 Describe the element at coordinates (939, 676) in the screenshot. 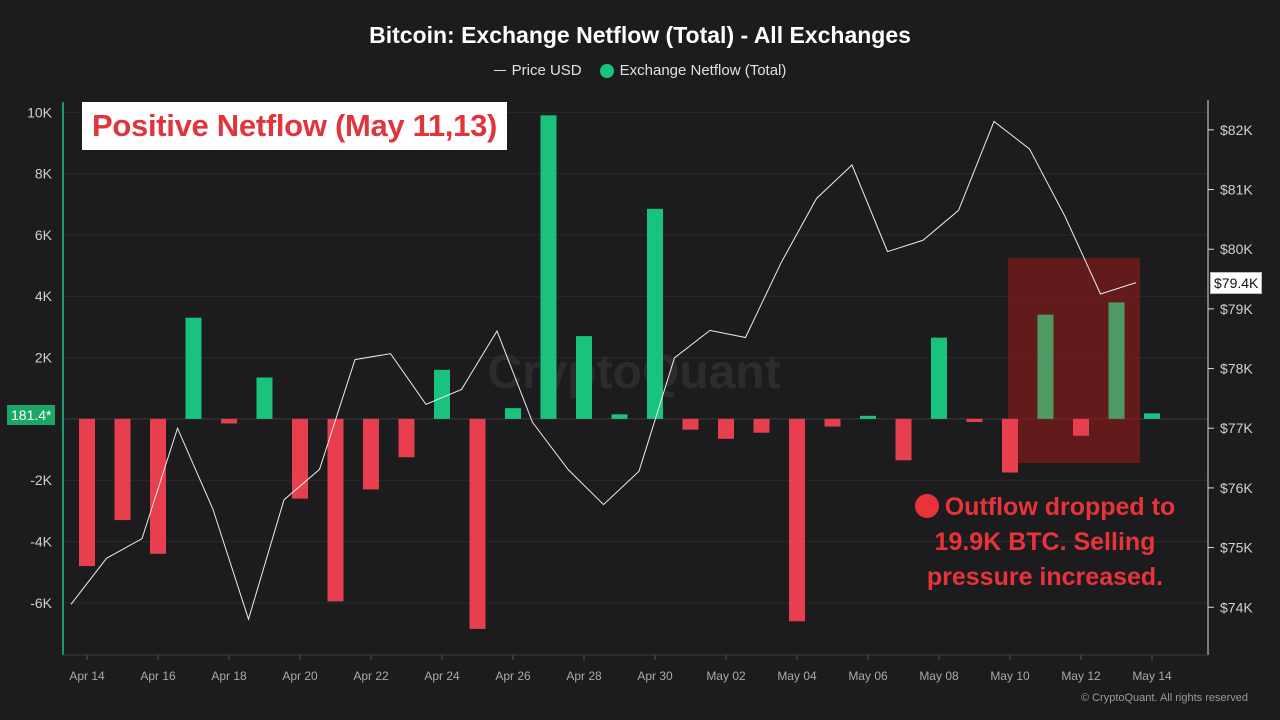

I see `x-tick-label: May 08` at that location.